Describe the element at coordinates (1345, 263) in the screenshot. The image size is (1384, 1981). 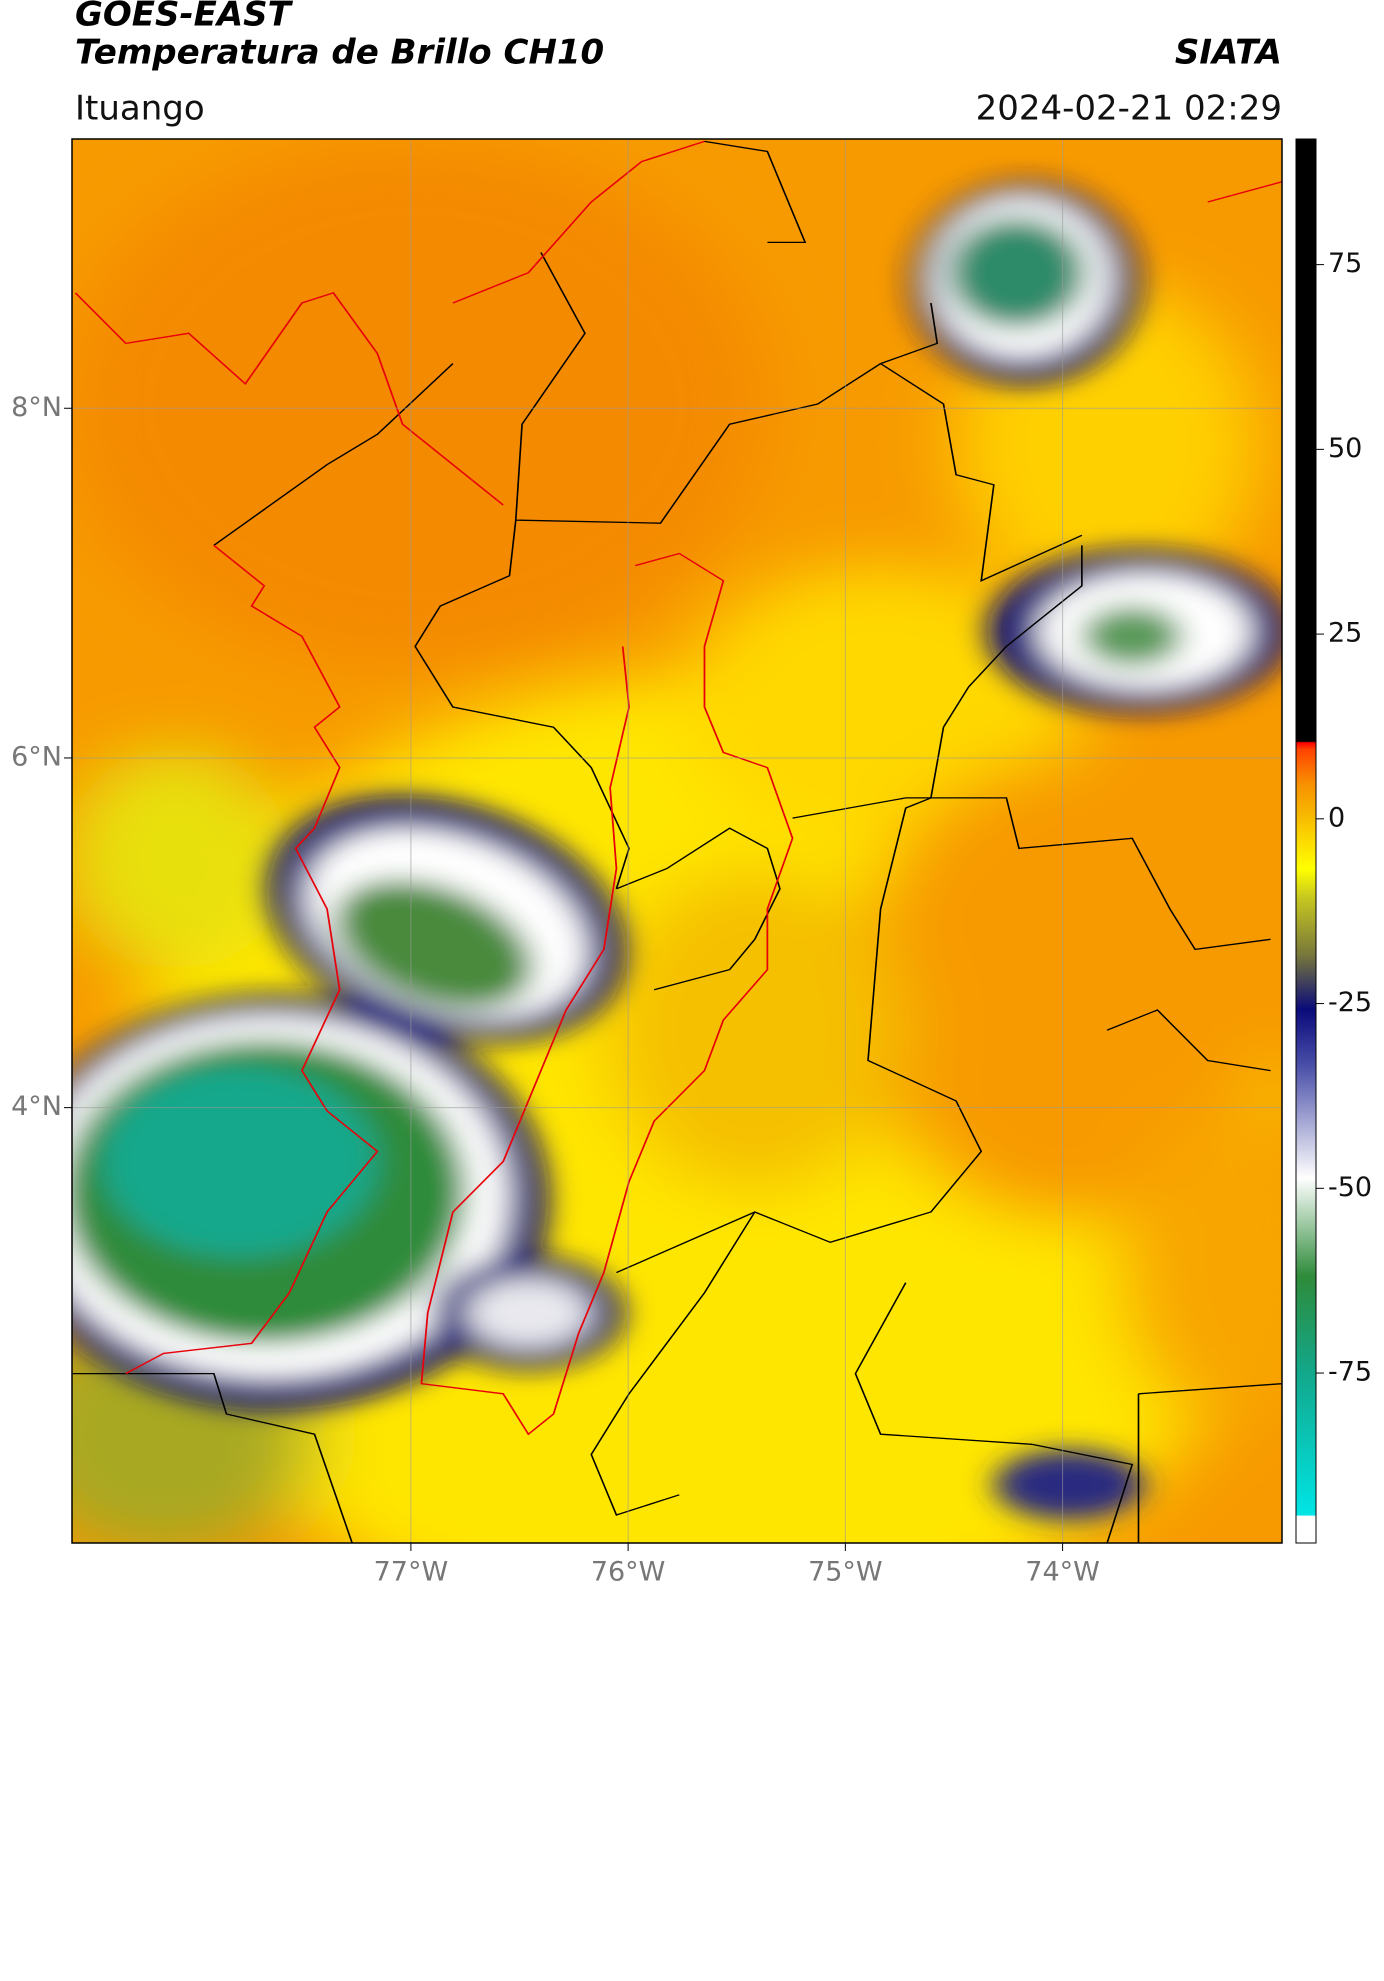
I see `colorbar-tick-label: 75` at that location.